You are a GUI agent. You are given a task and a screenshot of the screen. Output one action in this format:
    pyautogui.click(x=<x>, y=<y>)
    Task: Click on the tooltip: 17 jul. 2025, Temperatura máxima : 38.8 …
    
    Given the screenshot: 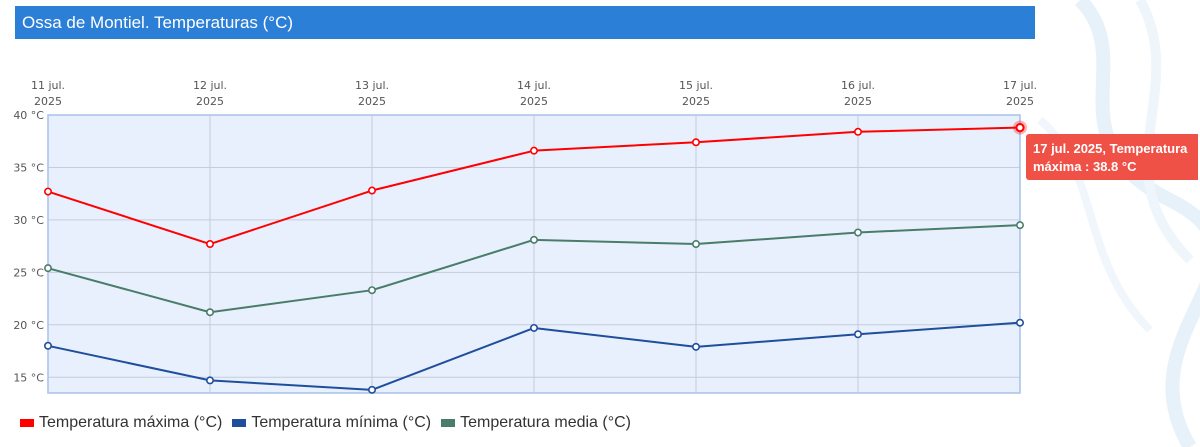 What is the action you would take?
    pyautogui.click(x=1112, y=157)
    